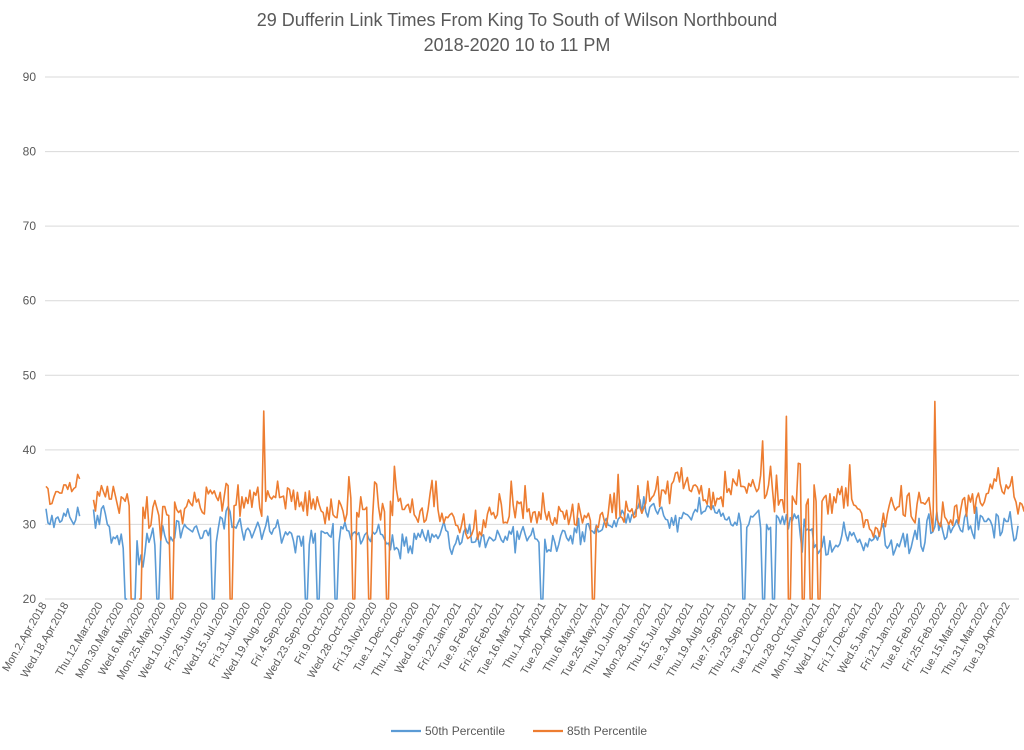 Image resolution: width=1024 pixels, height=750 pixels. Describe the element at coordinates (465, 731) in the screenshot. I see `legend-label-50th: 50th Percentile` at that location.